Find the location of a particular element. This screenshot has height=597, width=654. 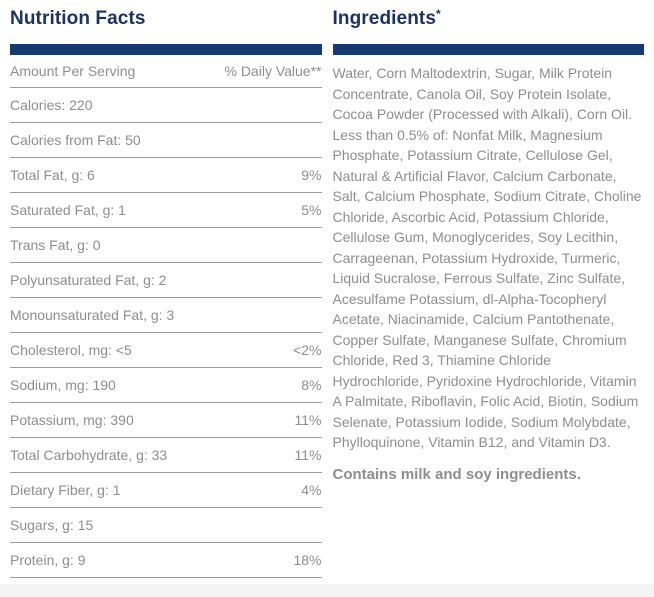

table-row: Dietary Fiber, g: 1 4% is located at coordinates (166, 490).